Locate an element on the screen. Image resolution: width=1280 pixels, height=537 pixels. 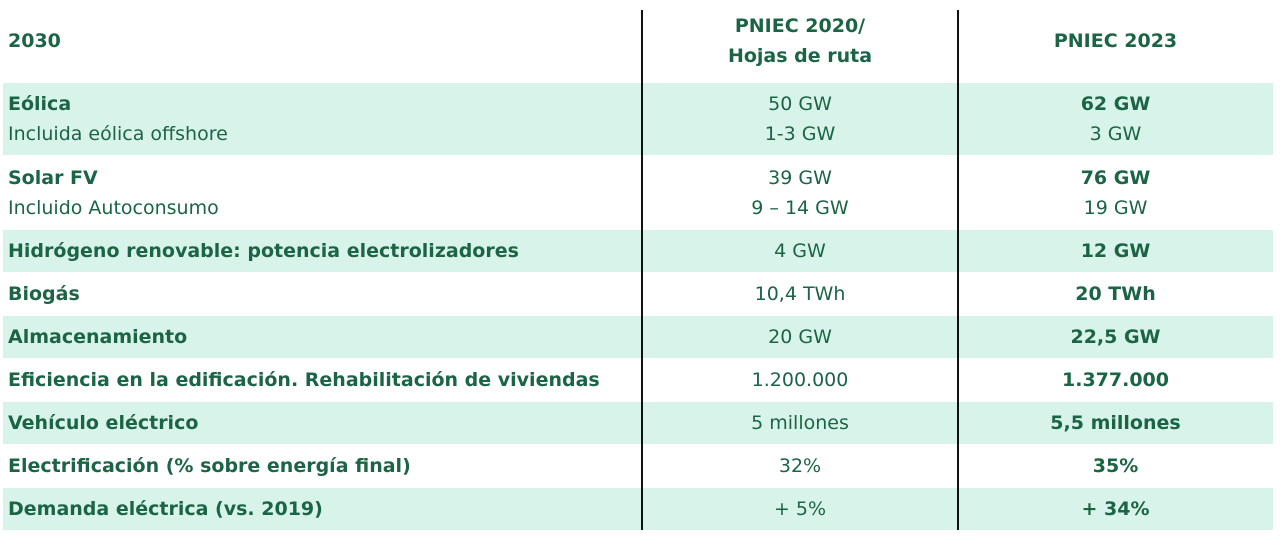
row-label-cell: Solar FV Incluido Autoconsumo is located at coordinates (113, 193).